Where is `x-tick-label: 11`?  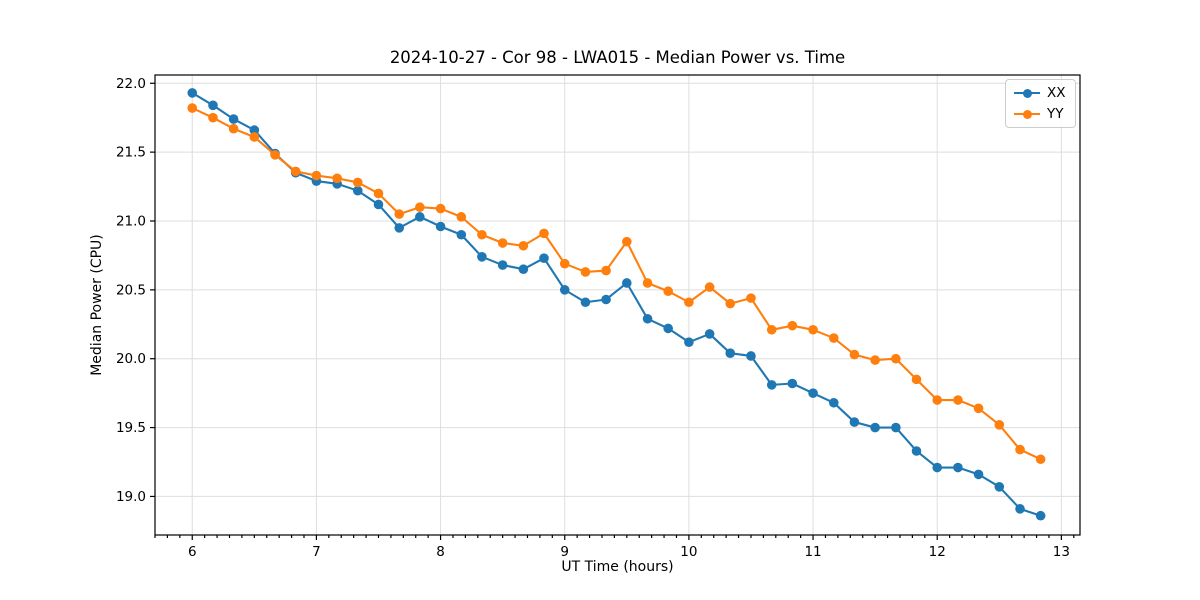
x-tick-label: 11 is located at coordinates (812, 552).